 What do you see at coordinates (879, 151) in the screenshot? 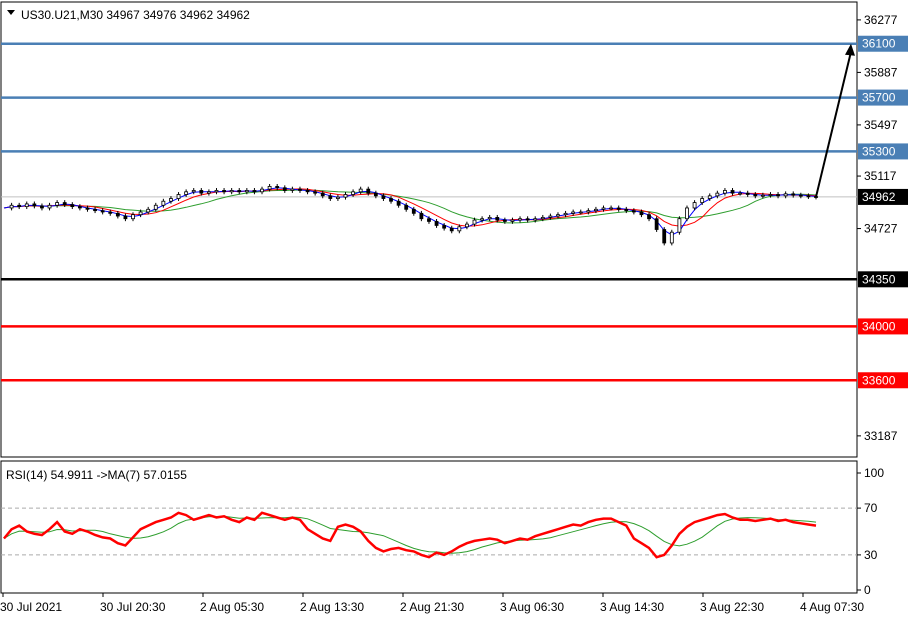
I see `level-tag-35300: 35300` at bounding box center [879, 151].